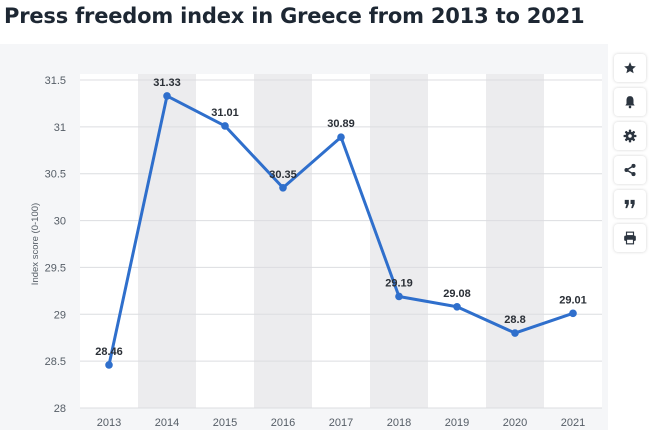  What do you see at coordinates (283, 423) in the screenshot?
I see `x-tick-label: 2016` at bounding box center [283, 423].